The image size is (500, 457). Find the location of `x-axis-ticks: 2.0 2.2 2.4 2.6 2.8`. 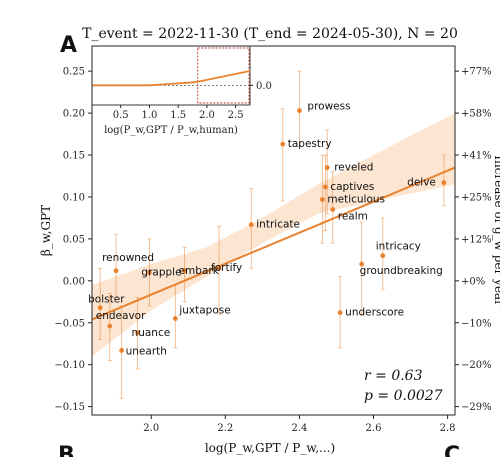

x-axis-ticks: 2.0 2.2 2.4 2.6 2.8 is located at coordinates (299, 424).